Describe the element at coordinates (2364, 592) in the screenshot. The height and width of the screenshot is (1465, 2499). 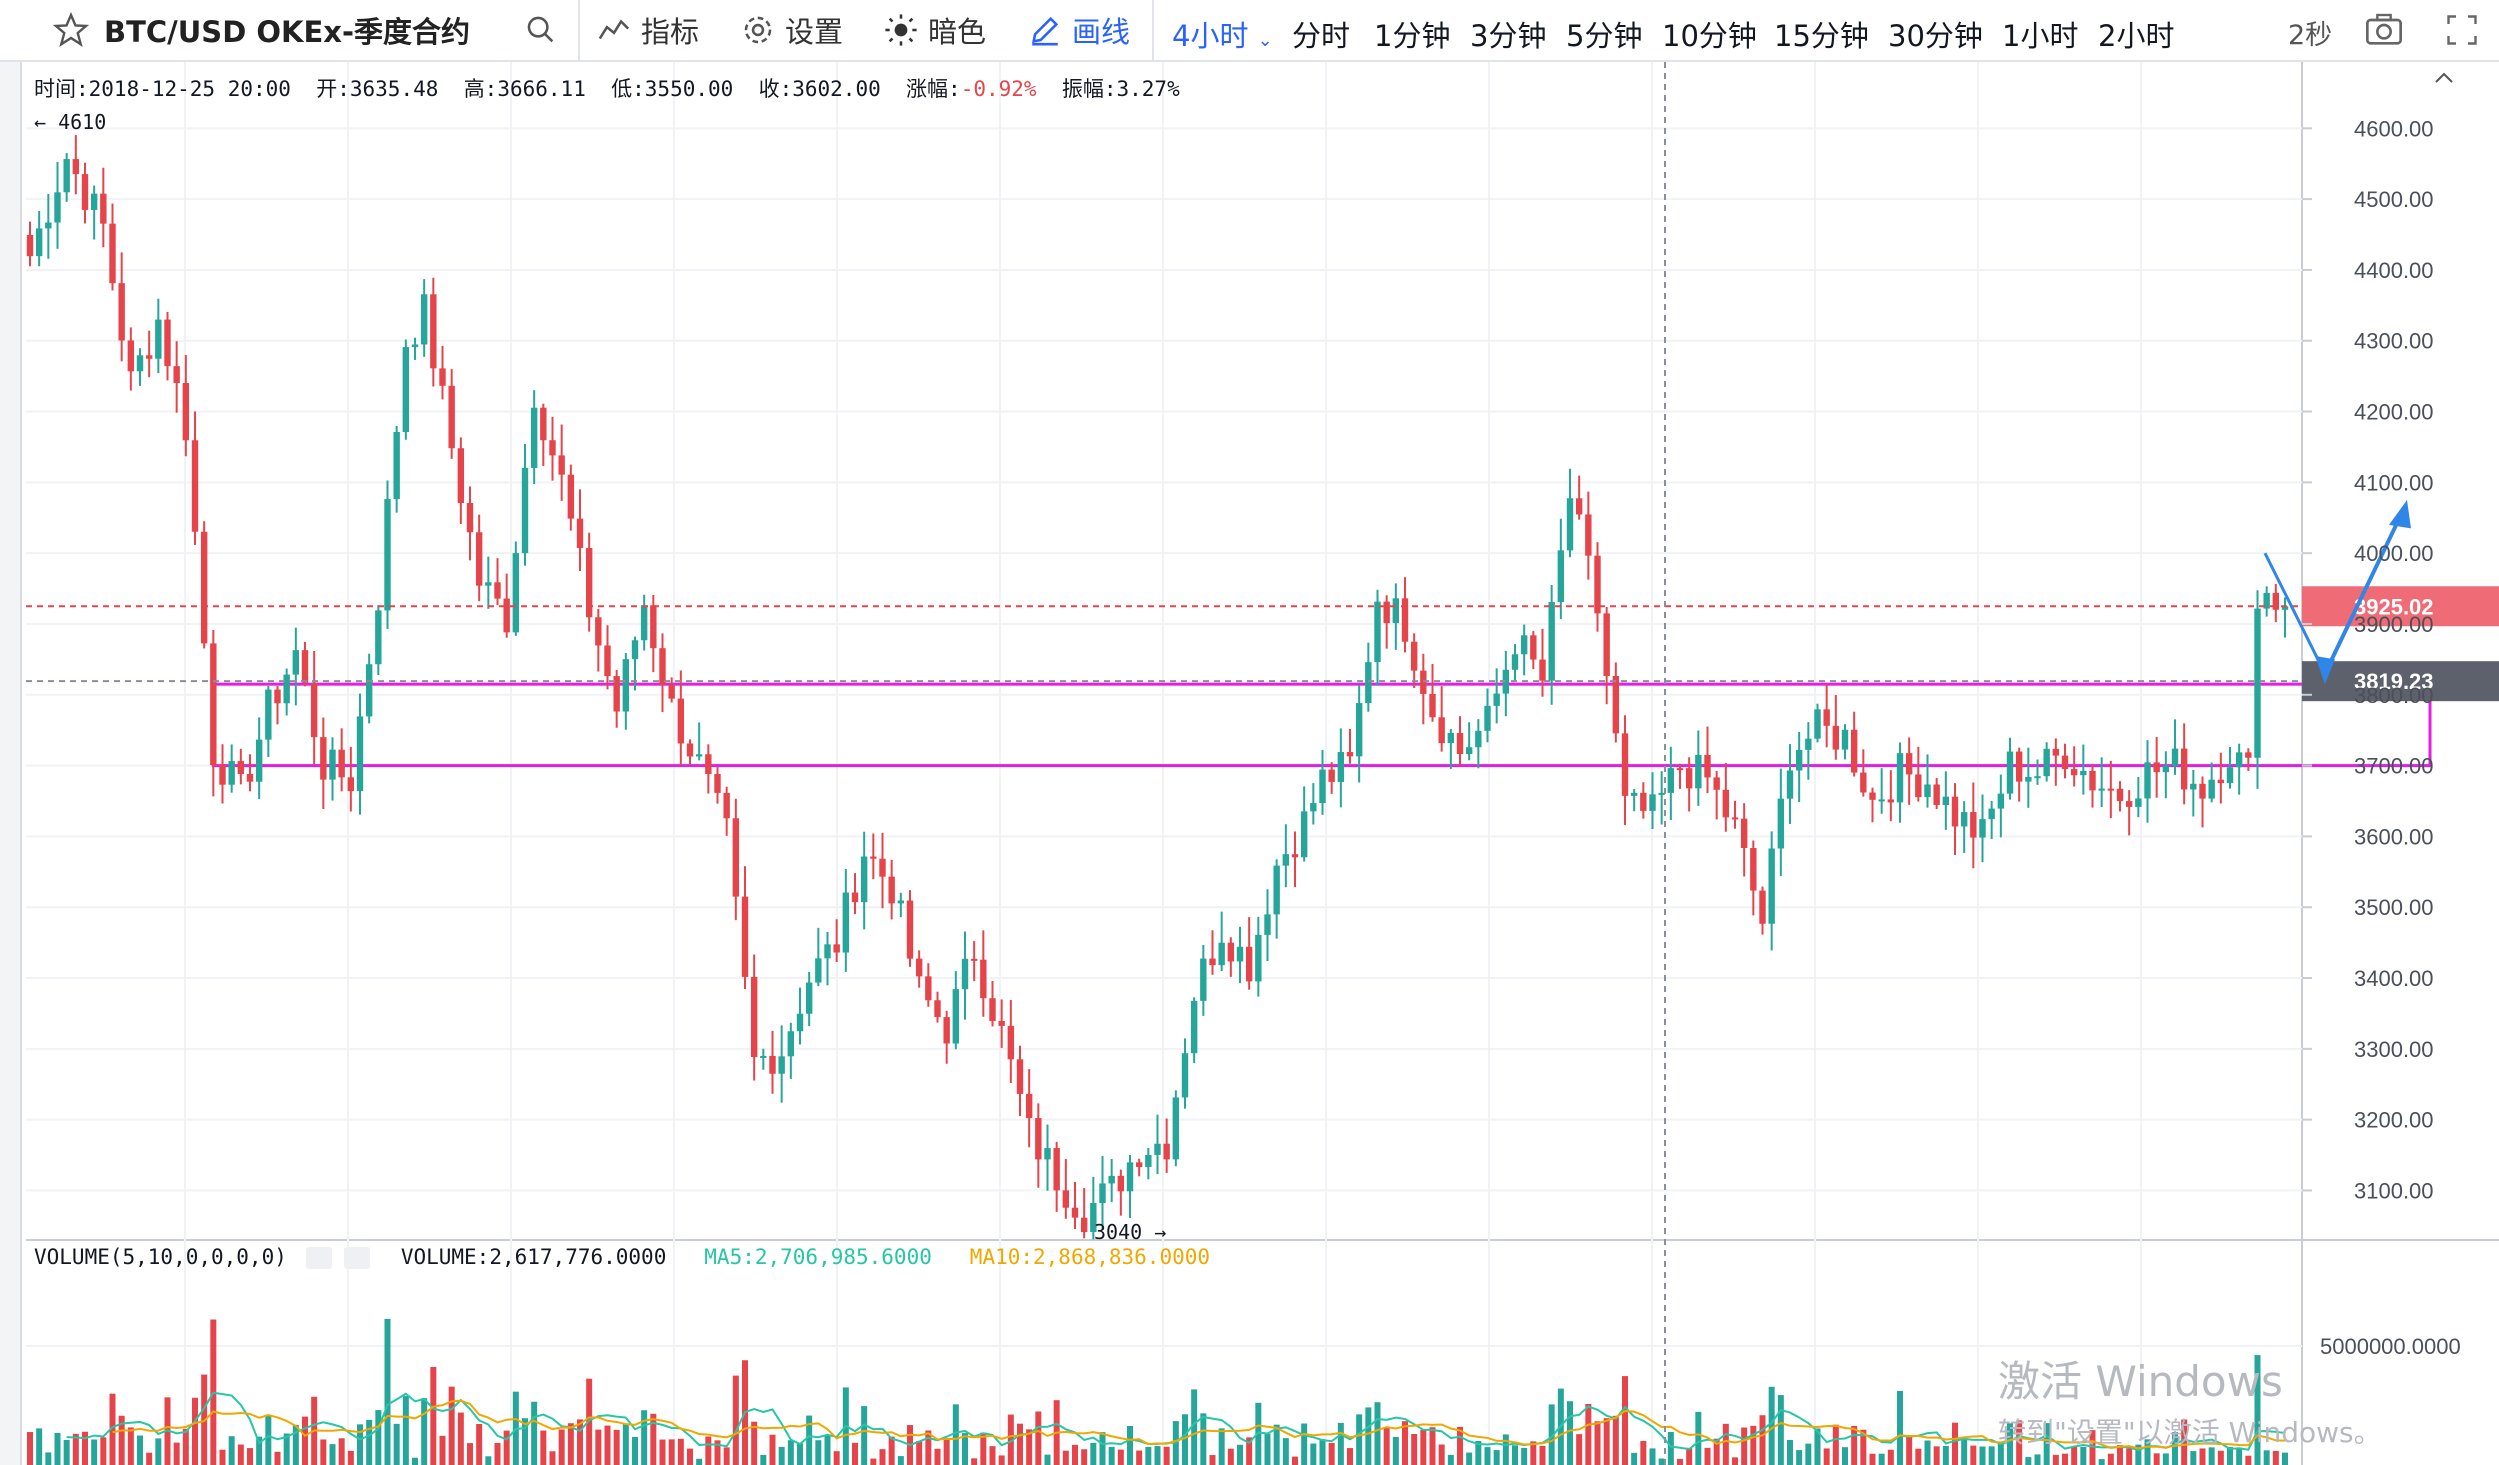
I see `up-arrow-line` at that location.